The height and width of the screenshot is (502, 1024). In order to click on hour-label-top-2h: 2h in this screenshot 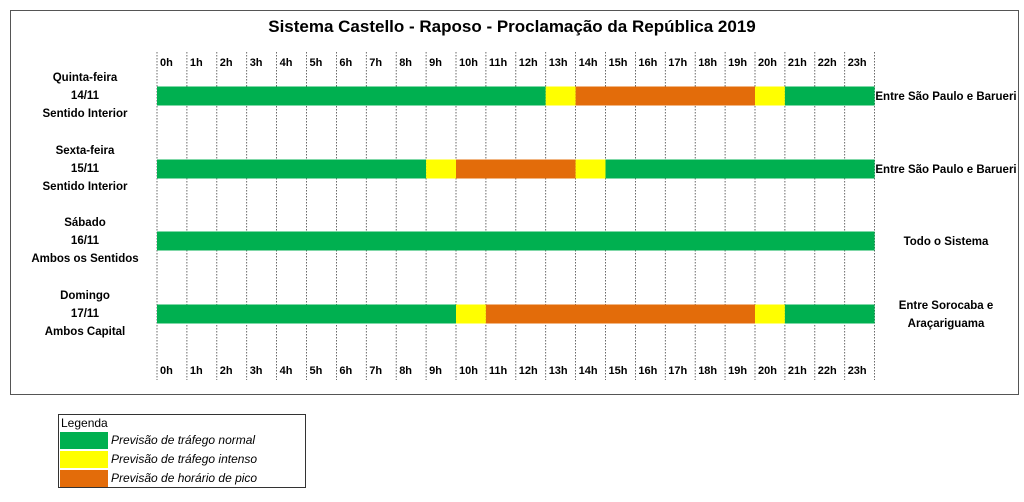, I will do `click(226, 63)`.